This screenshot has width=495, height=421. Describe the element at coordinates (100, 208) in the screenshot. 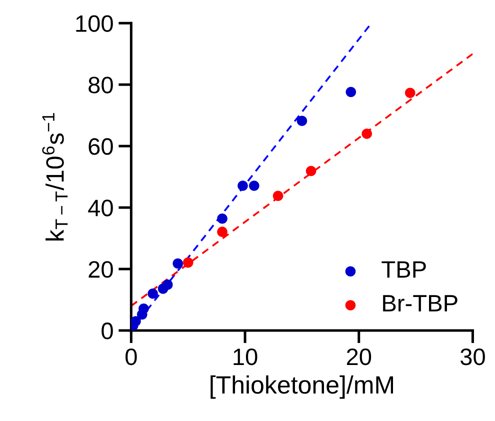

I see `y-tick-label: 40` at that location.